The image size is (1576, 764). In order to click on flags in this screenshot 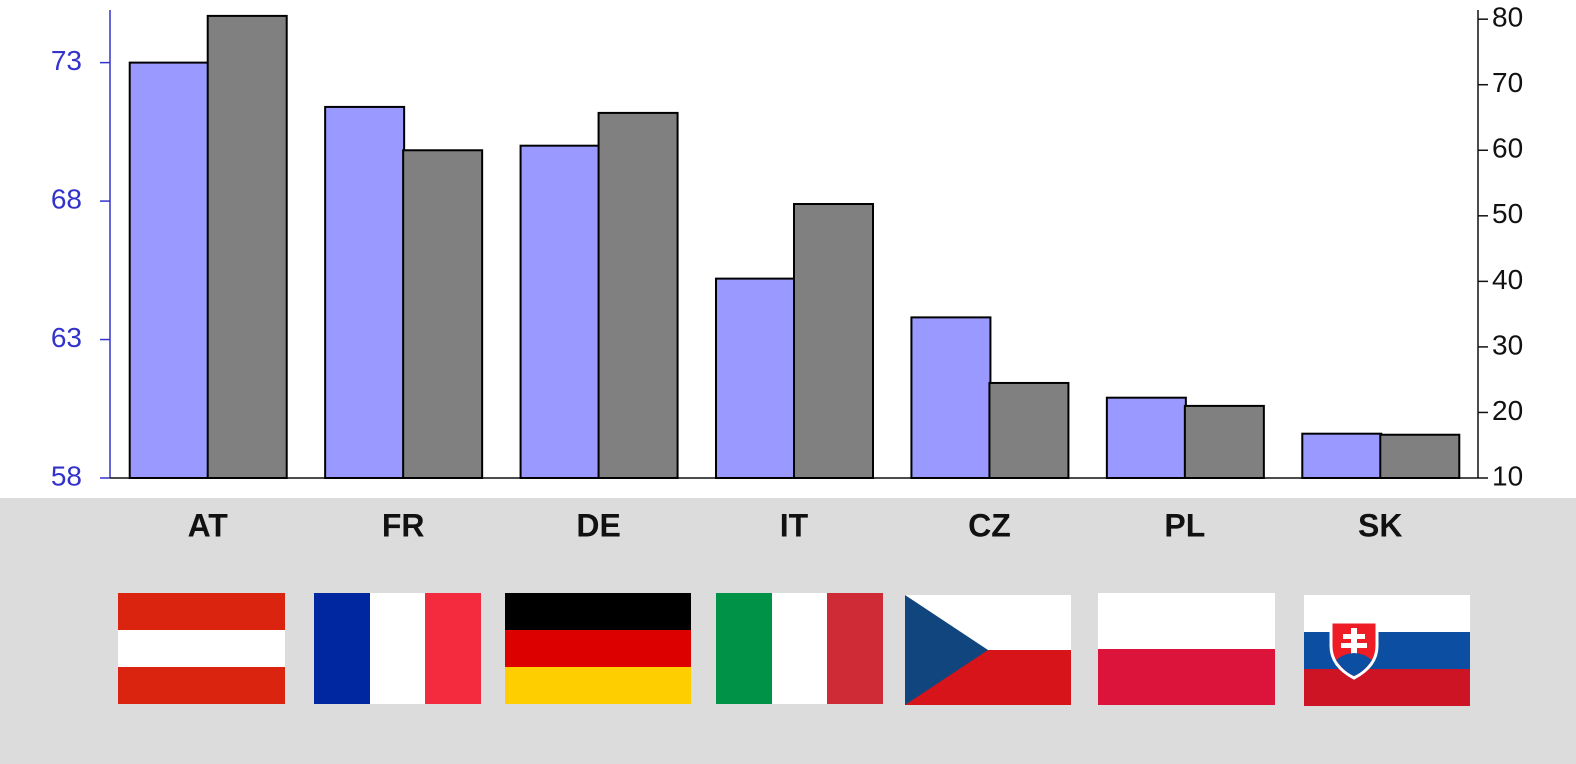, I will do `click(794, 649)`.